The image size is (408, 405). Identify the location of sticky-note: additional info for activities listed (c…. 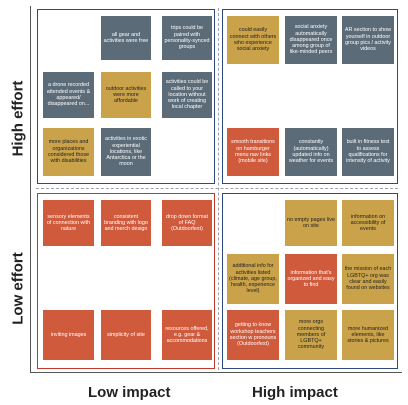
(253, 279).